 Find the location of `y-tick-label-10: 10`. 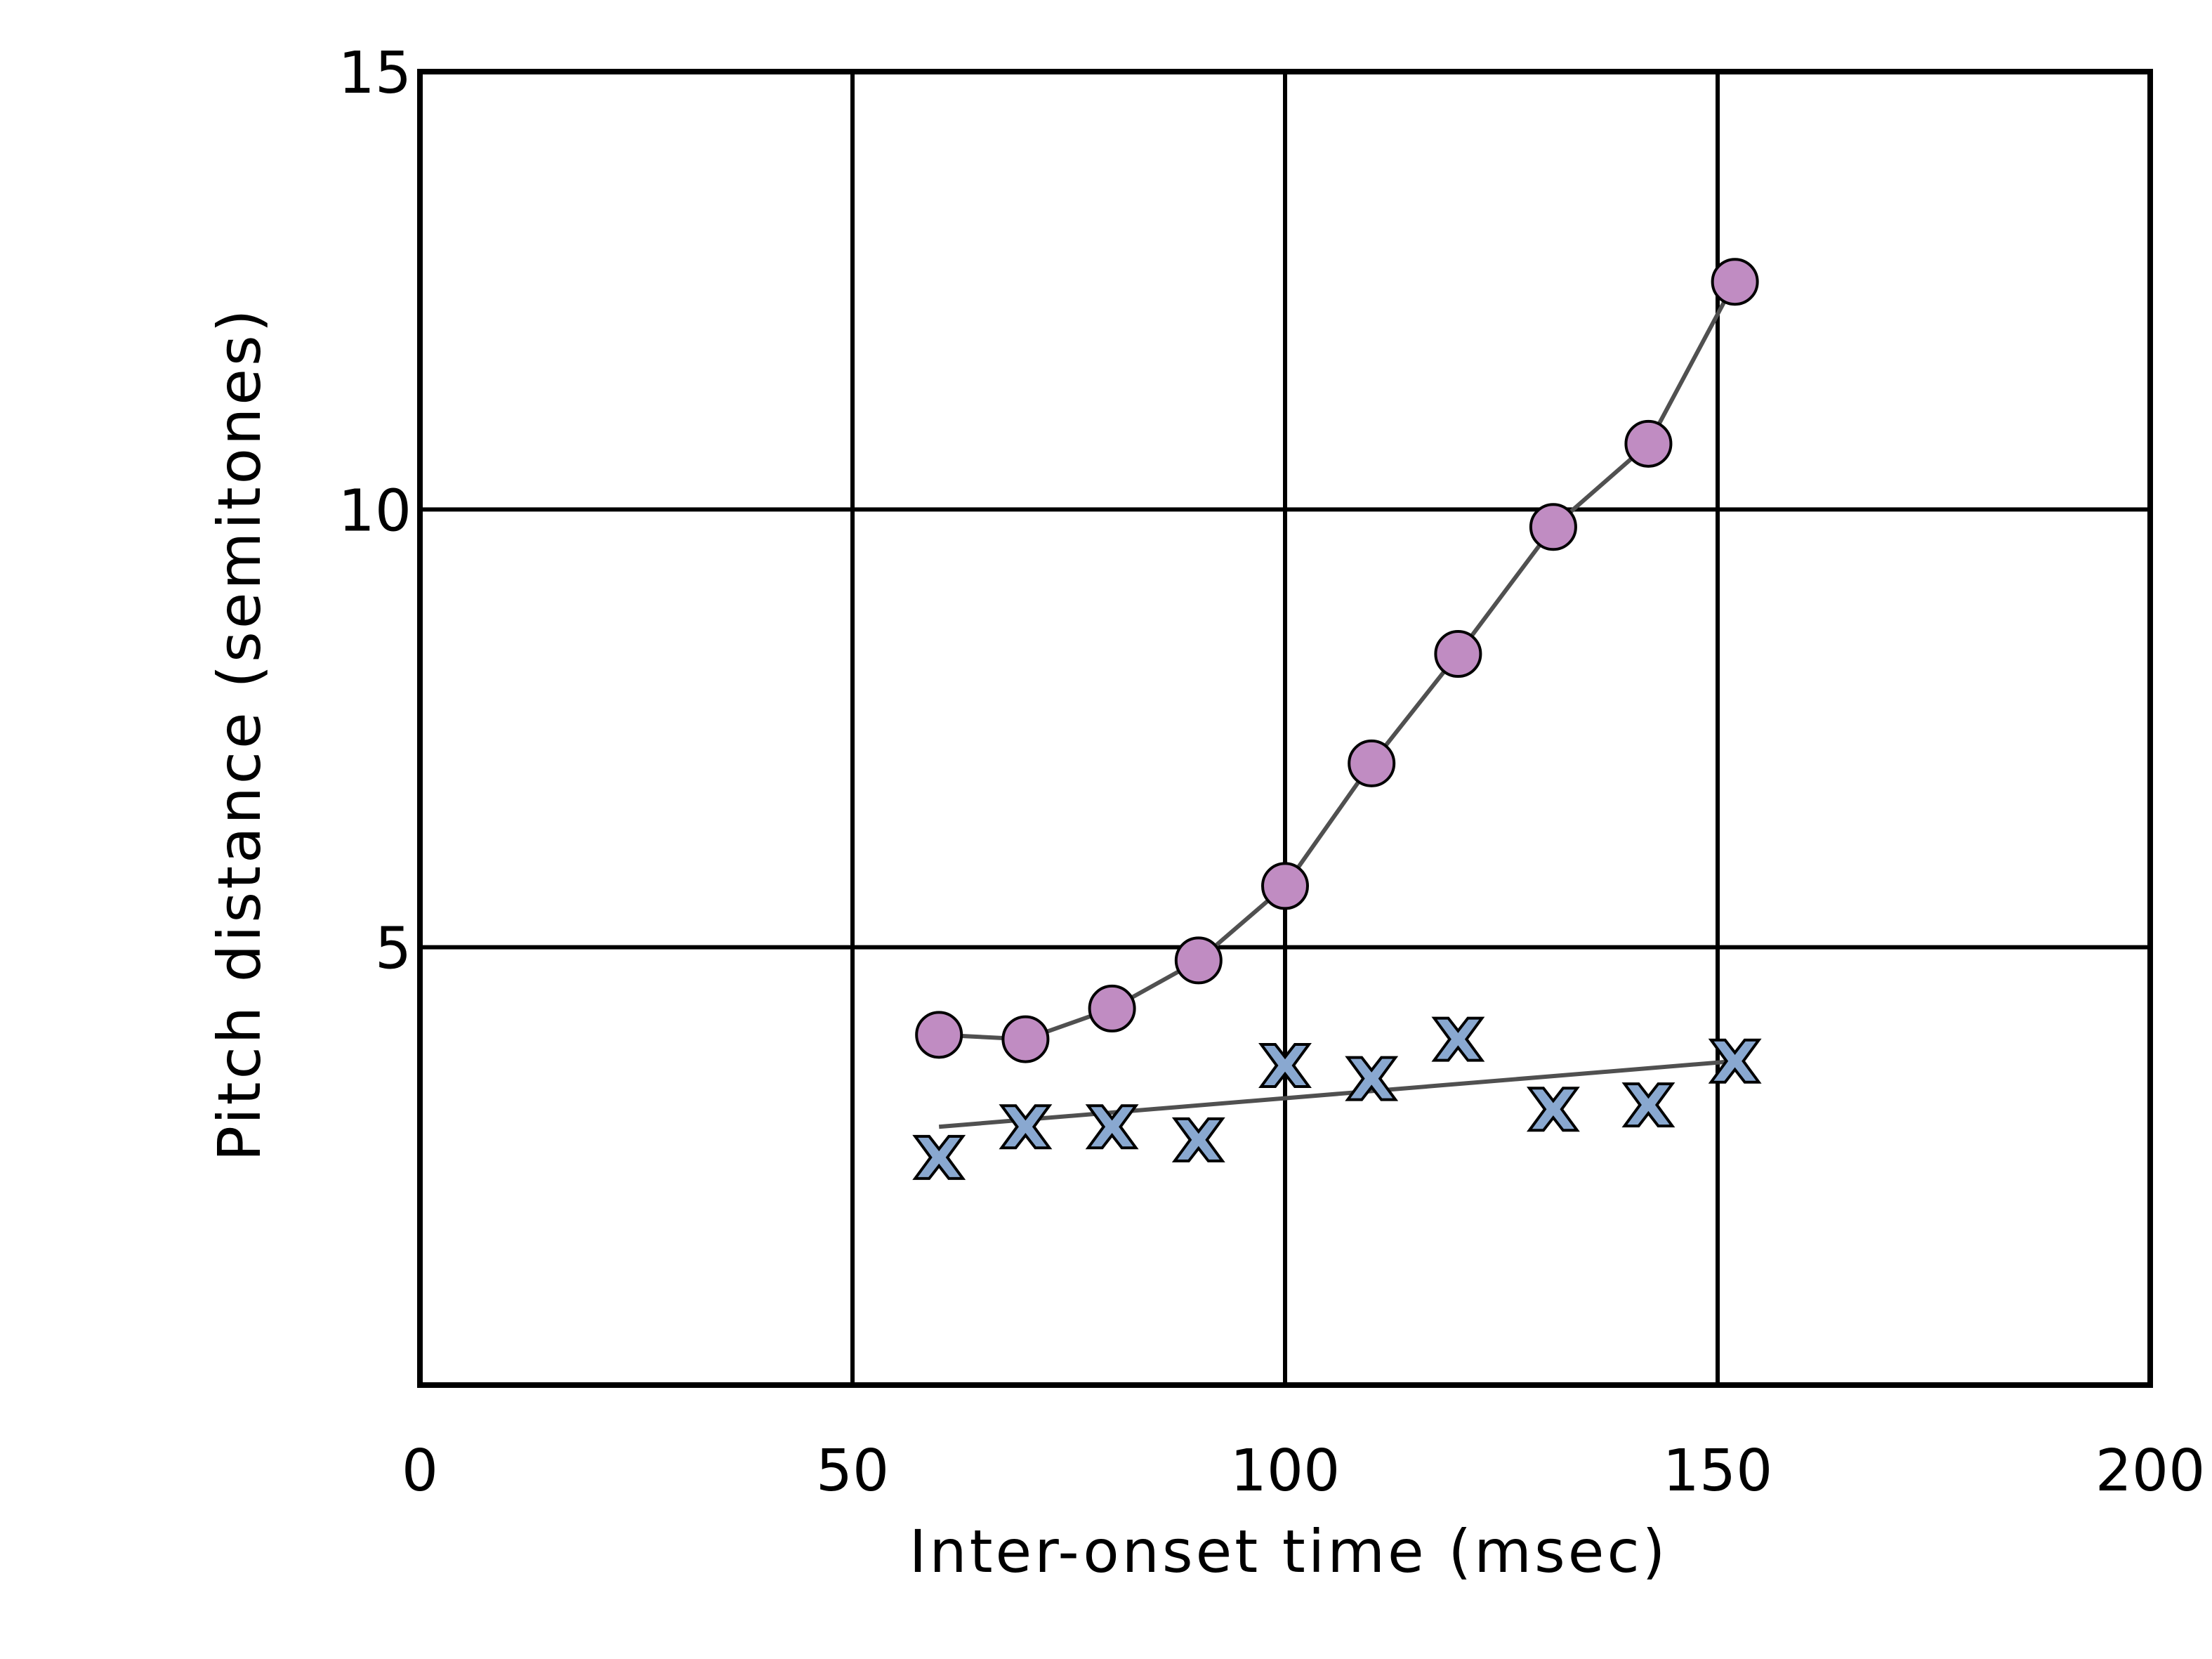

y-tick-label-10: 10 is located at coordinates (375, 511).